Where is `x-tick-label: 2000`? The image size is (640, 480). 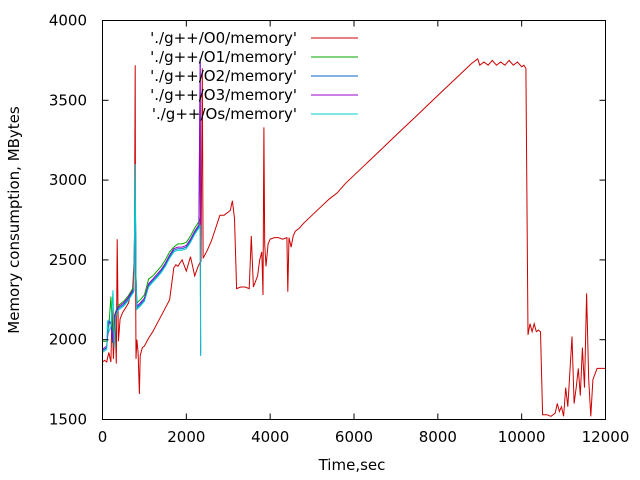 x-tick-label: 2000 is located at coordinates (186, 437).